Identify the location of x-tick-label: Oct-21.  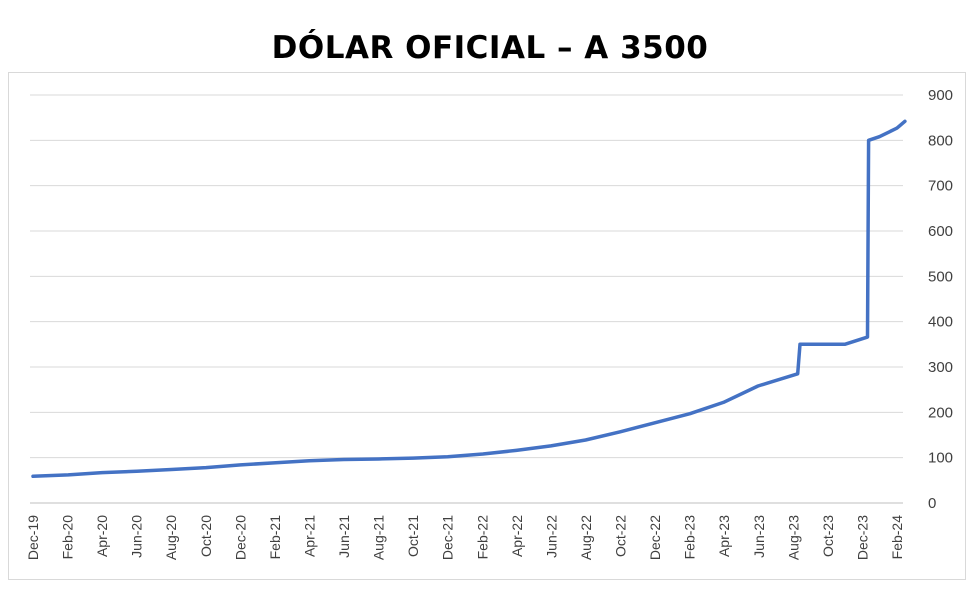
(413, 536).